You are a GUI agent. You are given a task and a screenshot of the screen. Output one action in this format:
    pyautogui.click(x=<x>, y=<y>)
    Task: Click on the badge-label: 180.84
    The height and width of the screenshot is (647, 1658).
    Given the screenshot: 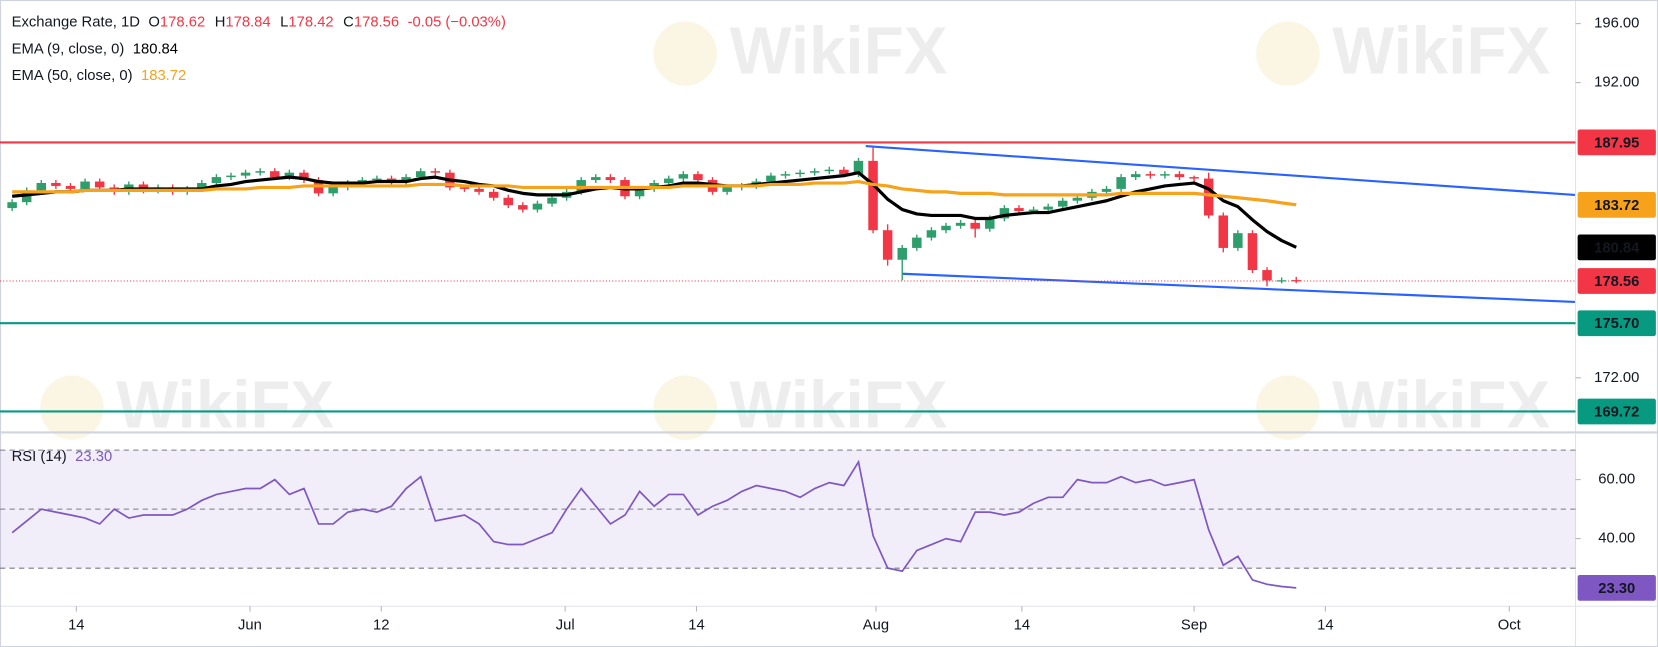 What is the action you would take?
    pyautogui.click(x=1617, y=248)
    